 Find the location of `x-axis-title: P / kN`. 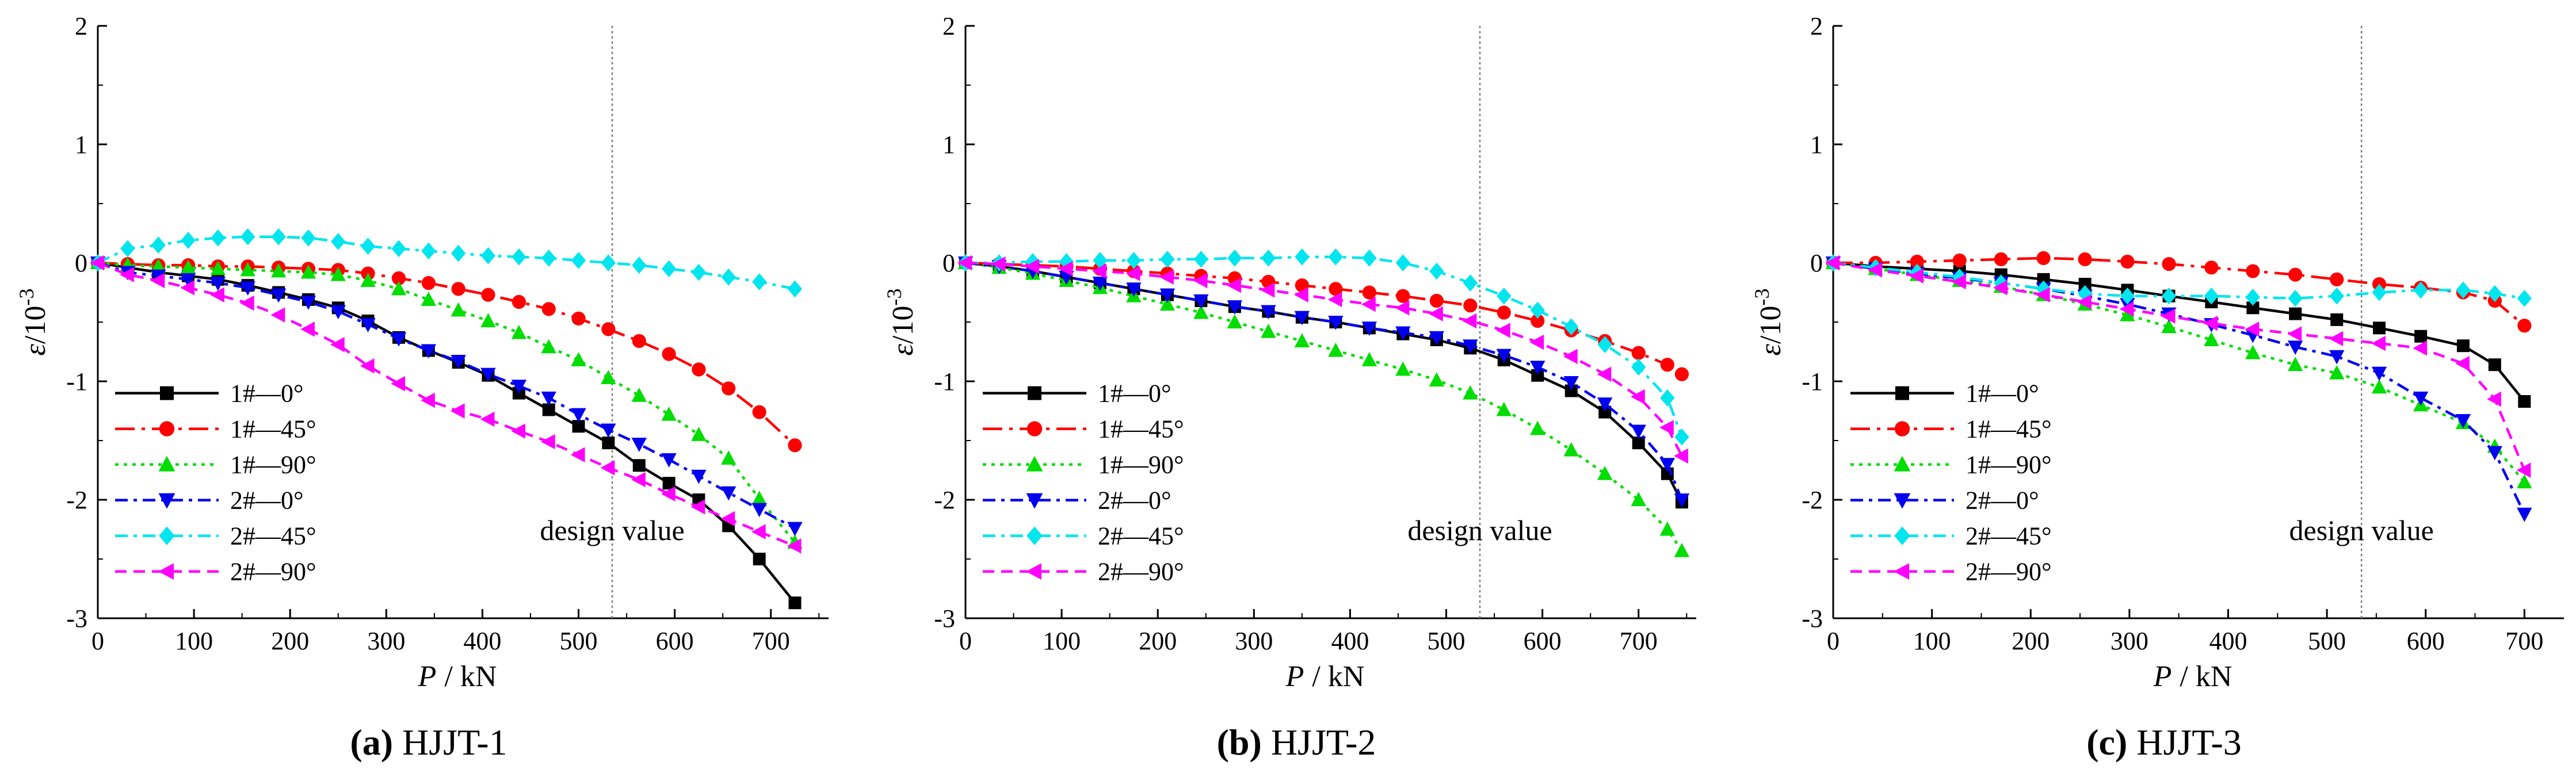

x-axis-title: P / kN is located at coordinates (2192, 676).